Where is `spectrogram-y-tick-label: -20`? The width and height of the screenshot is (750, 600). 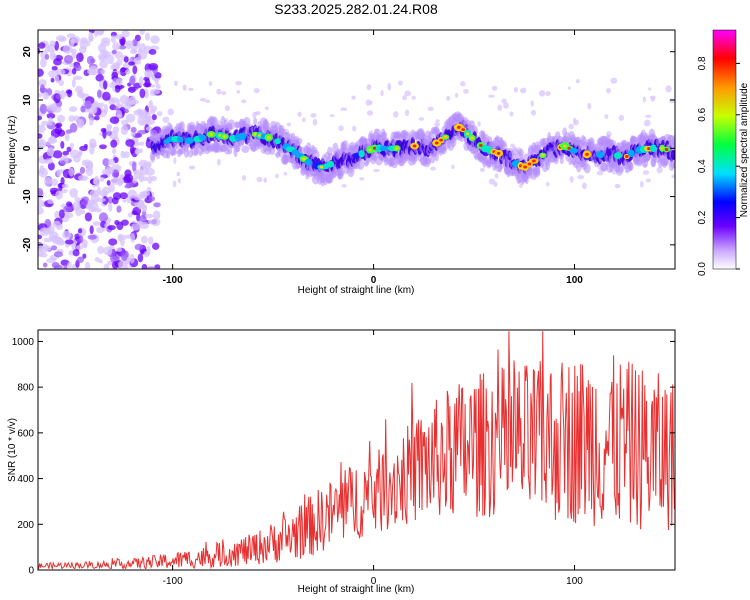
spectrogram-y-tick-label: -20 is located at coordinates (27, 244).